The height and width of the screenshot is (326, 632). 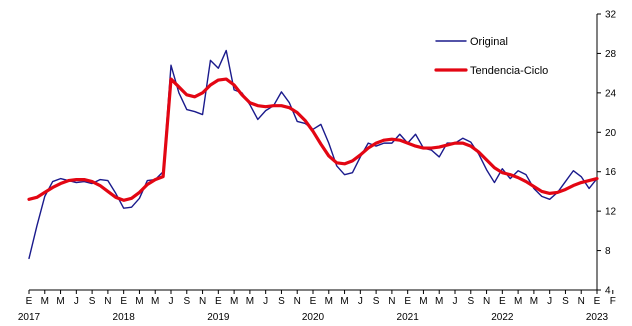 What do you see at coordinates (611, 54) in the screenshot?
I see `y-tick-label: 28` at bounding box center [611, 54].